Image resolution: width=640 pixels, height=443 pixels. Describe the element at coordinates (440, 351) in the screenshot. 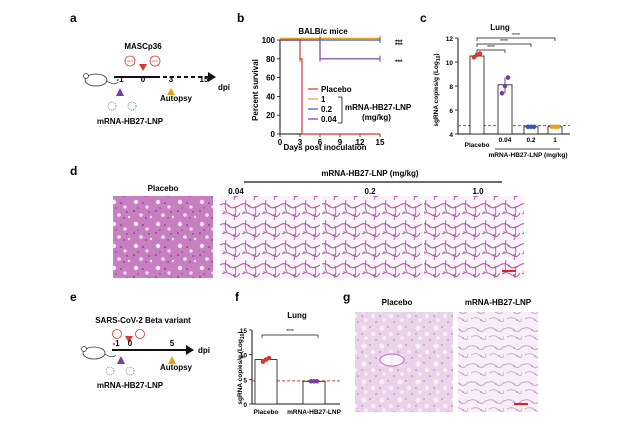

I see `panel-g: g Placebo mRNA-HB27-LNP` at that location.